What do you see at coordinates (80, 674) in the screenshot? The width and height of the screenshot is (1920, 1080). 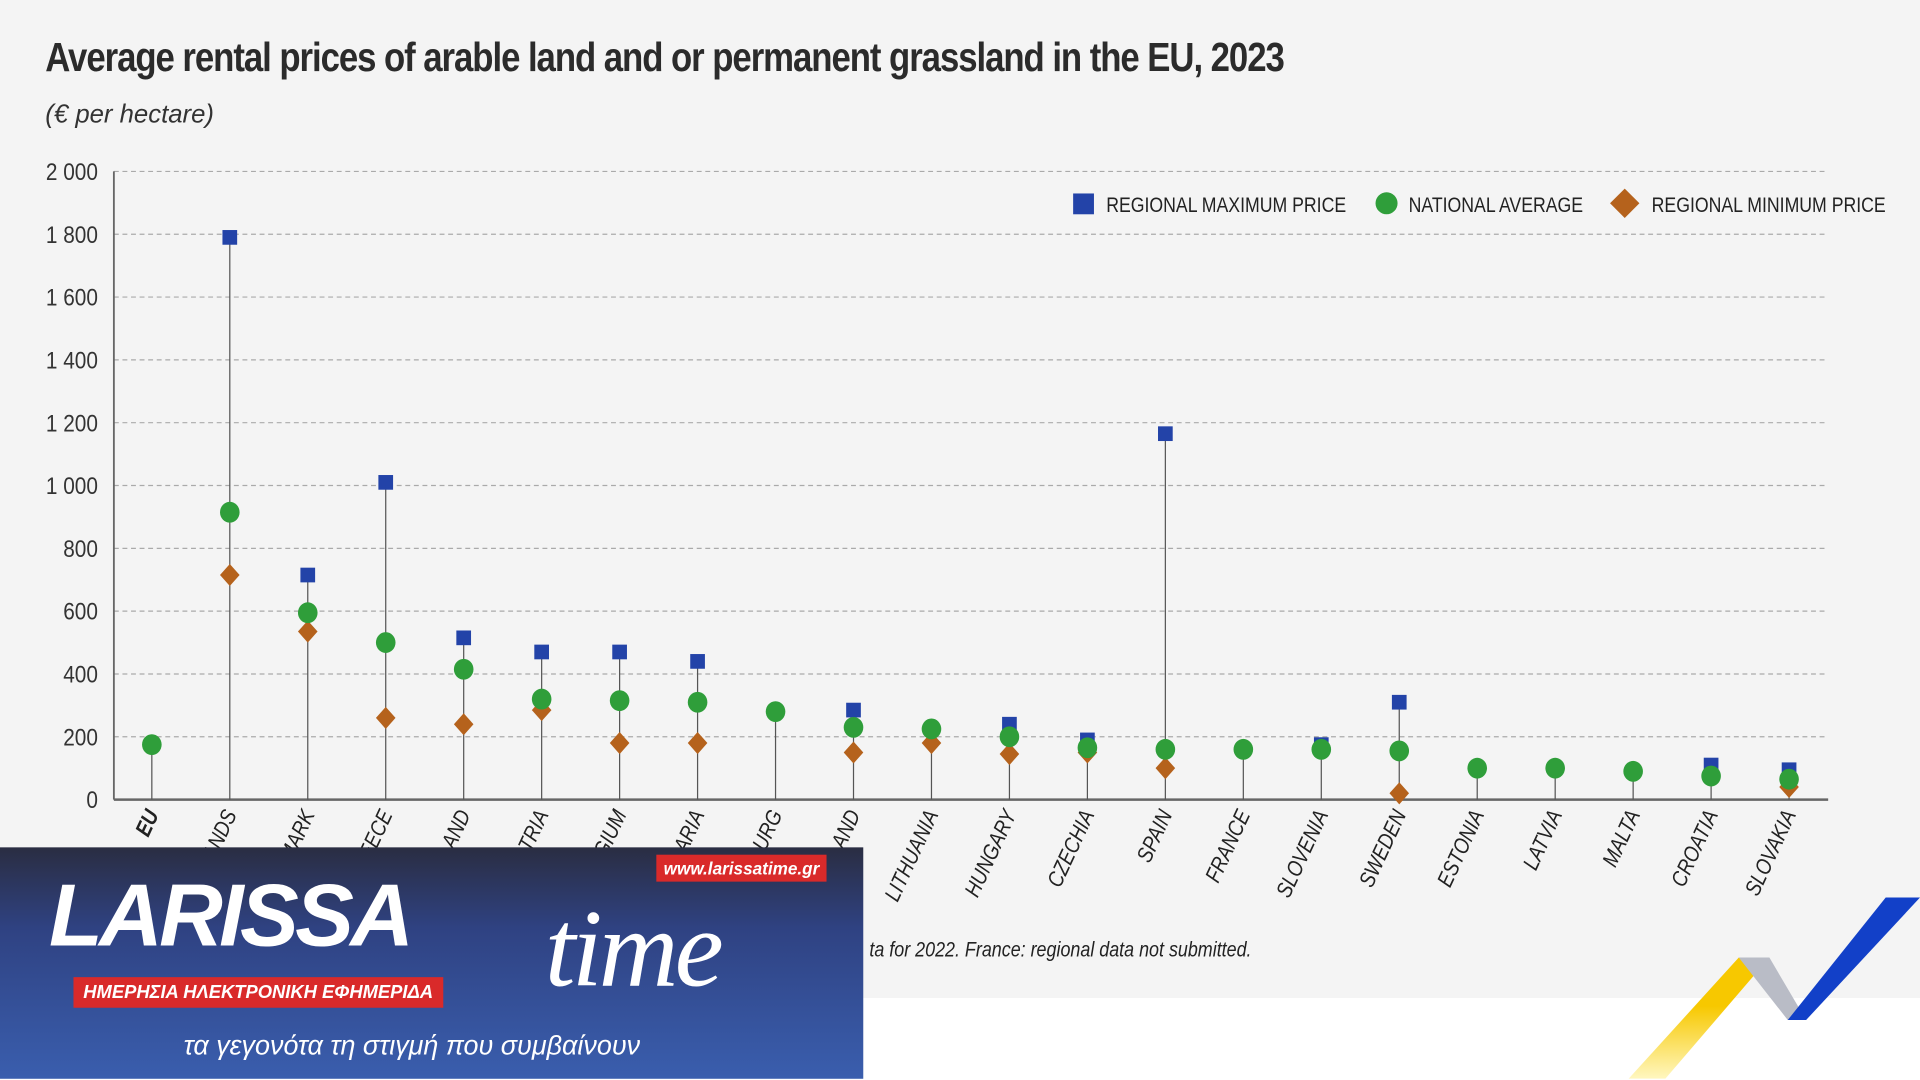 I see `y-tick-label: 400` at bounding box center [80, 674].